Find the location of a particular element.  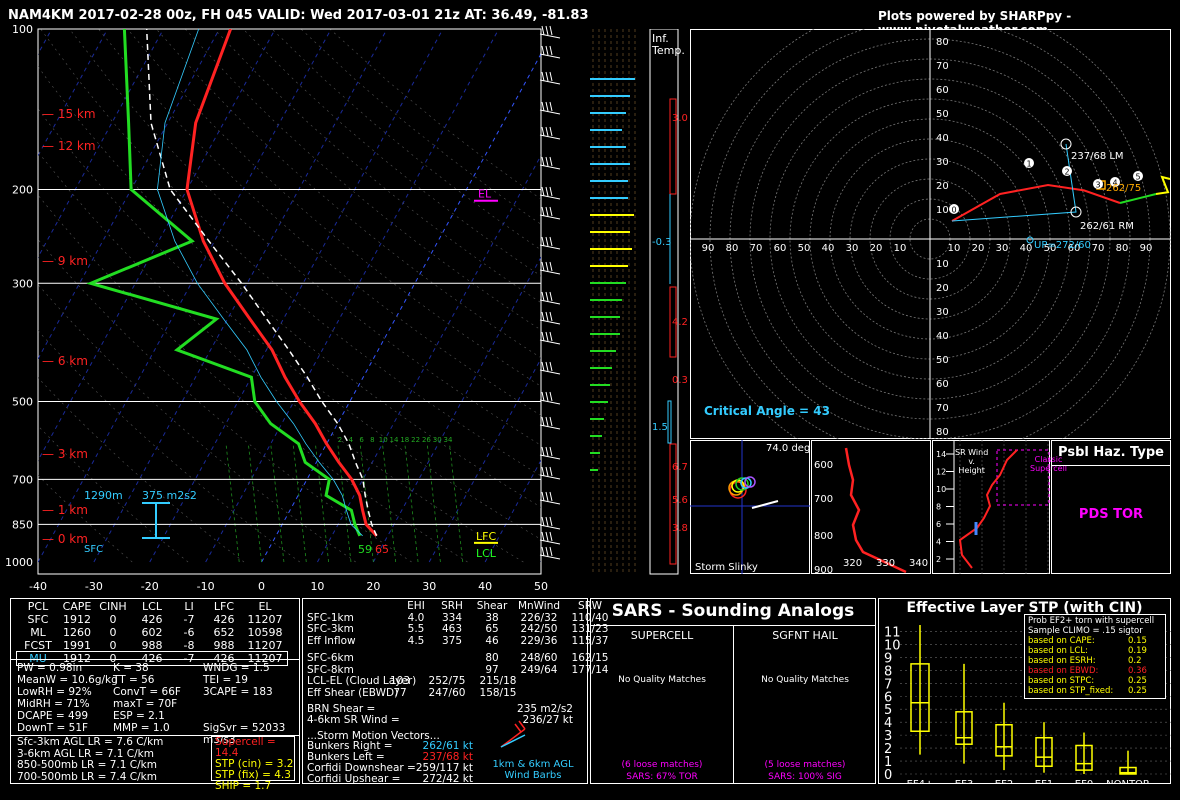

kin-cell: SFC-8km is located at coordinates (330, 669).